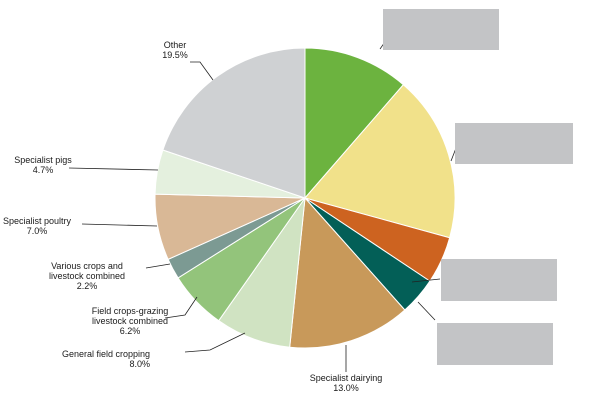 This screenshot has height=405, width=592. I want to click on label-specialist-pigs: Specialist pigs, so click(43, 160).